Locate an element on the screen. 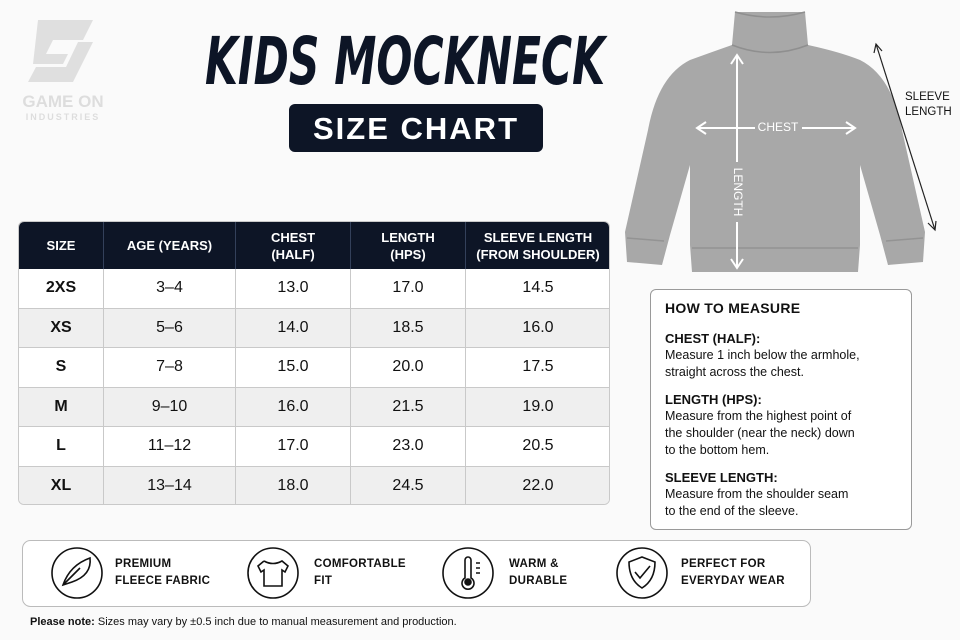 This screenshot has width=960, height=640. logo-tagline: INDUSTRIES is located at coordinates (63, 117).